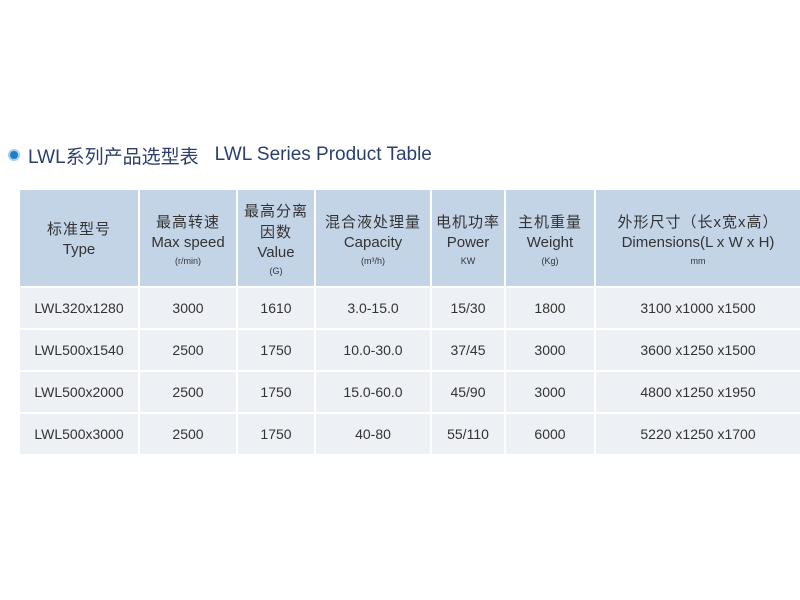 Image resolution: width=800 pixels, height=600 pixels. What do you see at coordinates (276, 252) in the screenshot?
I see `header-en: Value` at bounding box center [276, 252].